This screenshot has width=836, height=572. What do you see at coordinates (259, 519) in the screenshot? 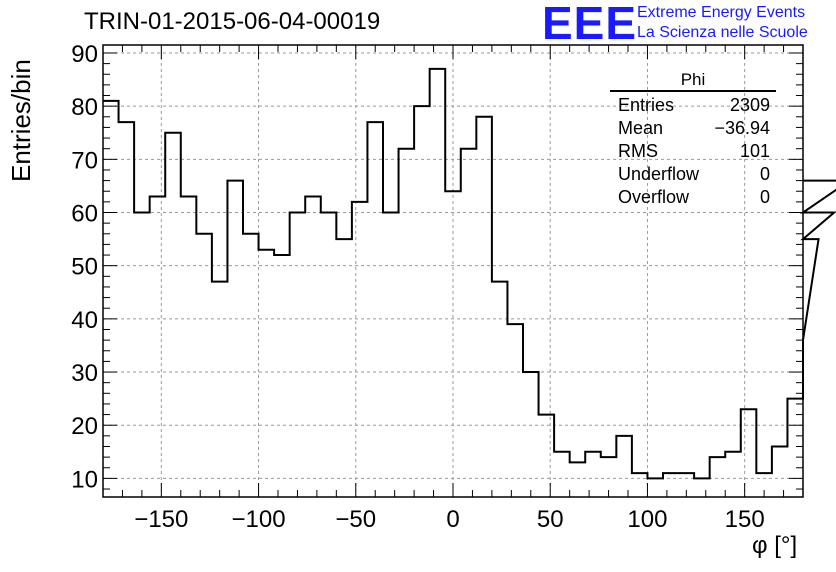
I see `x-tick-label: −100` at bounding box center [259, 519].